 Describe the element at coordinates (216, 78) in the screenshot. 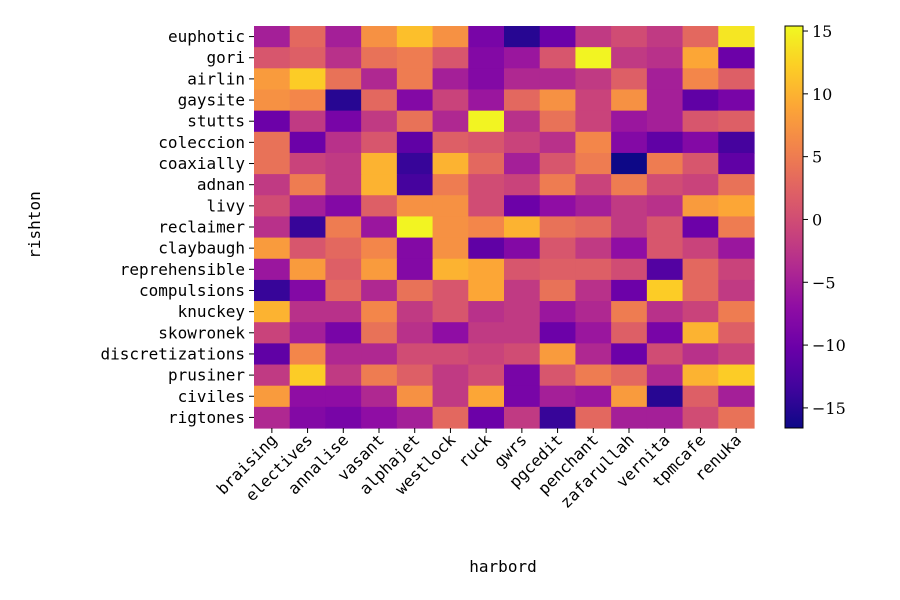

I see `y-tick-label: airlin` at that location.